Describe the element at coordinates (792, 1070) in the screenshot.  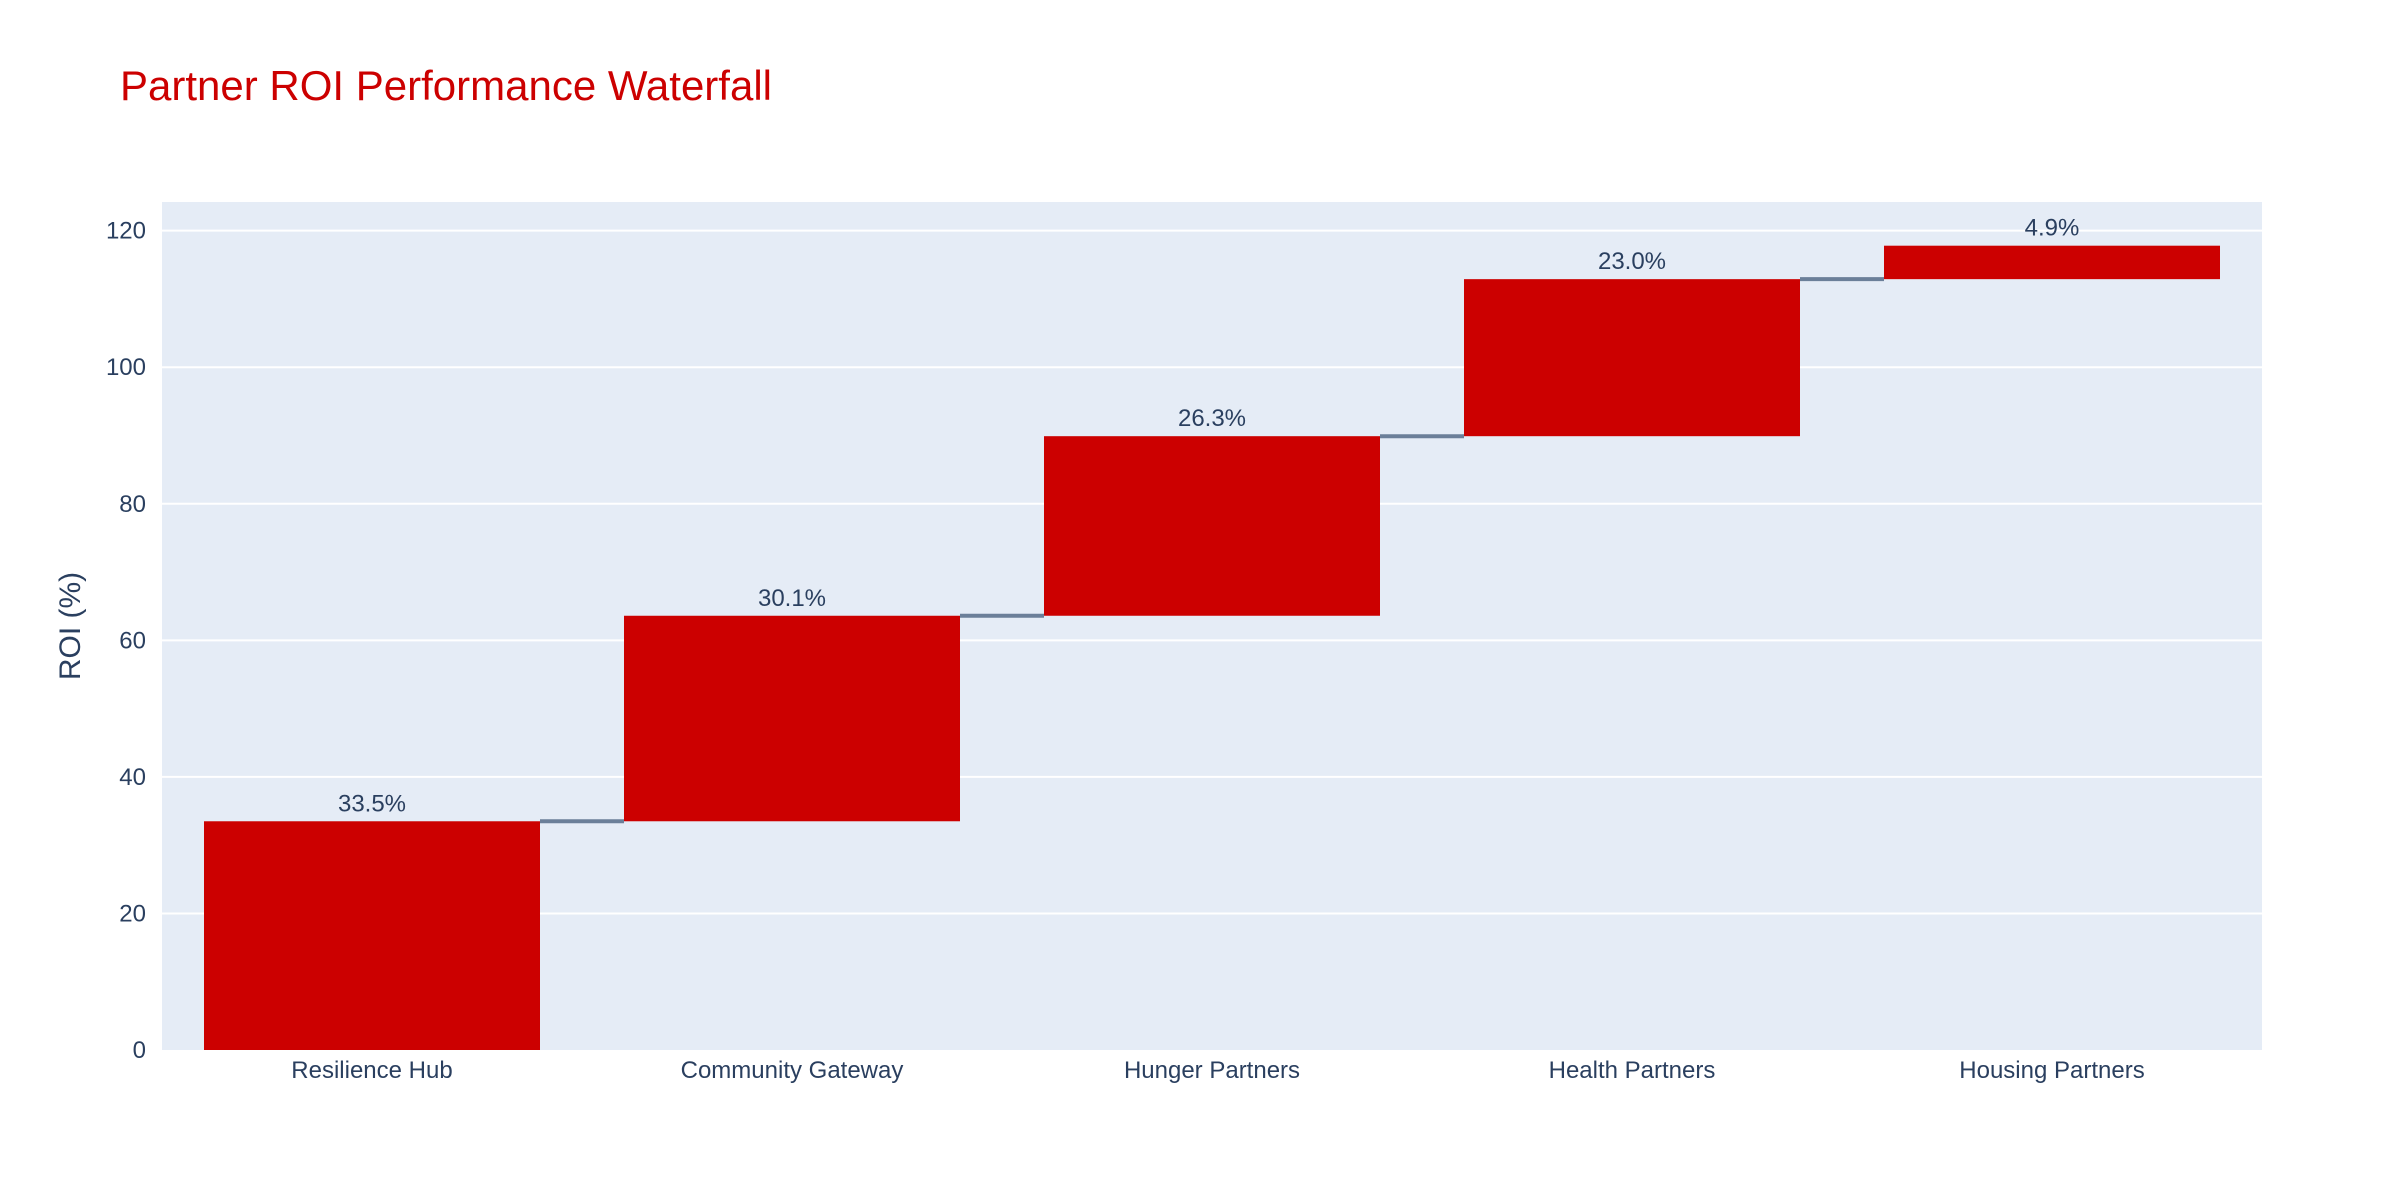
I see `x-tick-label: Community Gateway` at that location.